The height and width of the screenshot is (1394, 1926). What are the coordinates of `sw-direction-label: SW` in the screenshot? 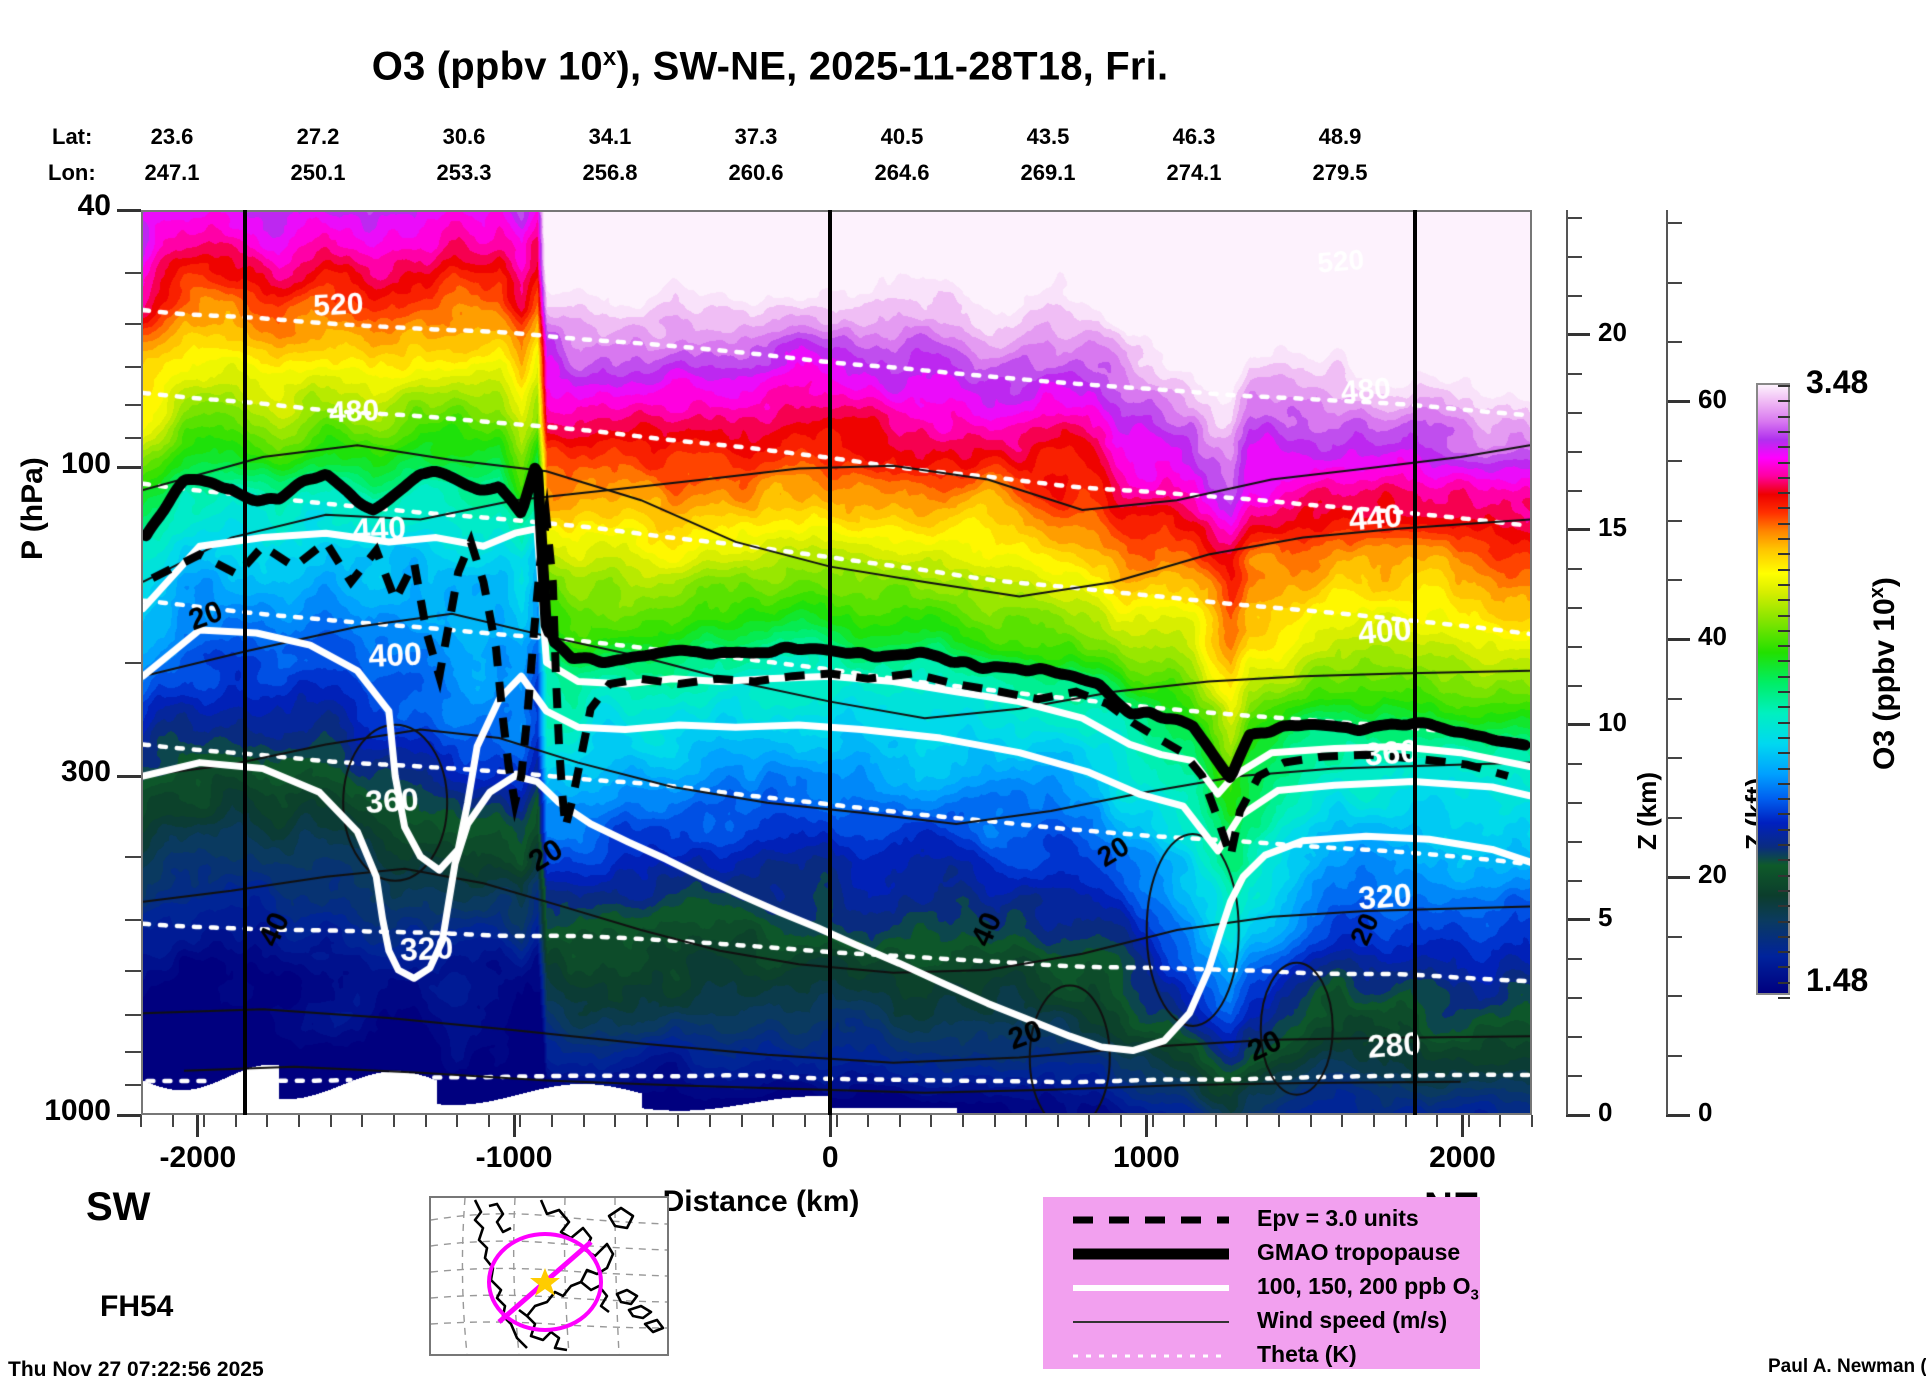 It's located at (118, 1207).